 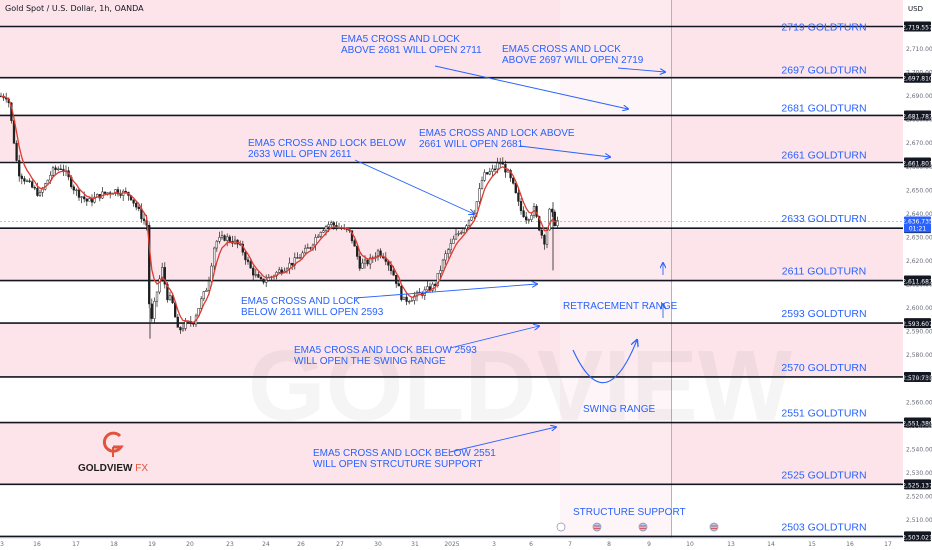 I want to click on goldview-logo: GOLDVIEW FX, so click(x=113, y=452).